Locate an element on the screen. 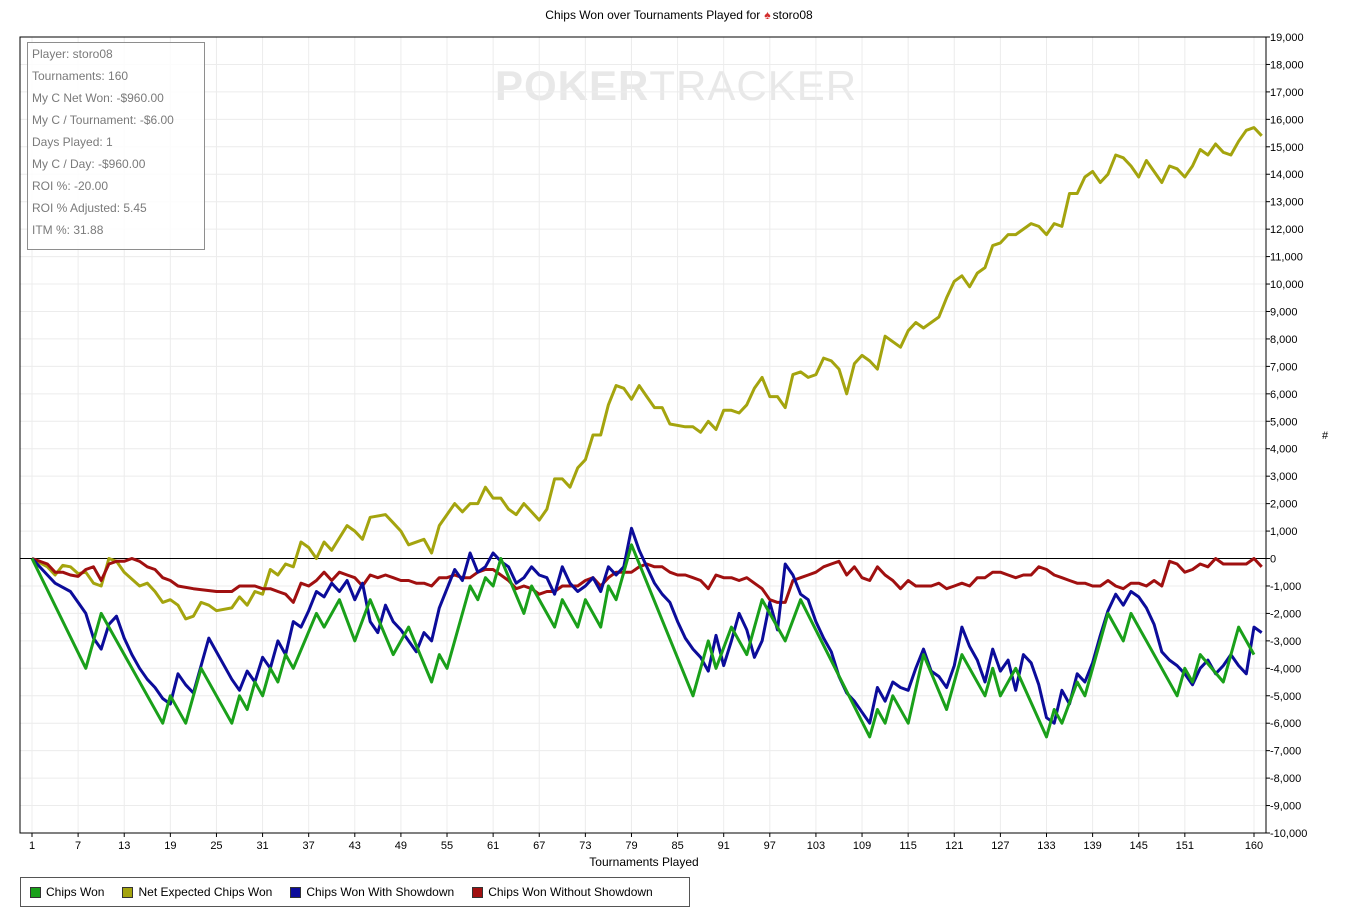 This screenshot has width=1358, height=912. x-tick-label: 7 is located at coordinates (78, 846).